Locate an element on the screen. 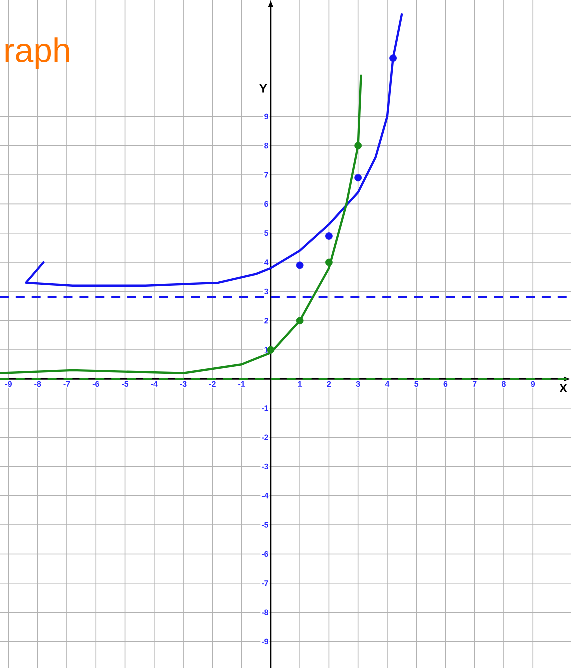 The height and width of the screenshot is (668, 571). text: raph is located at coordinates (38, 54).